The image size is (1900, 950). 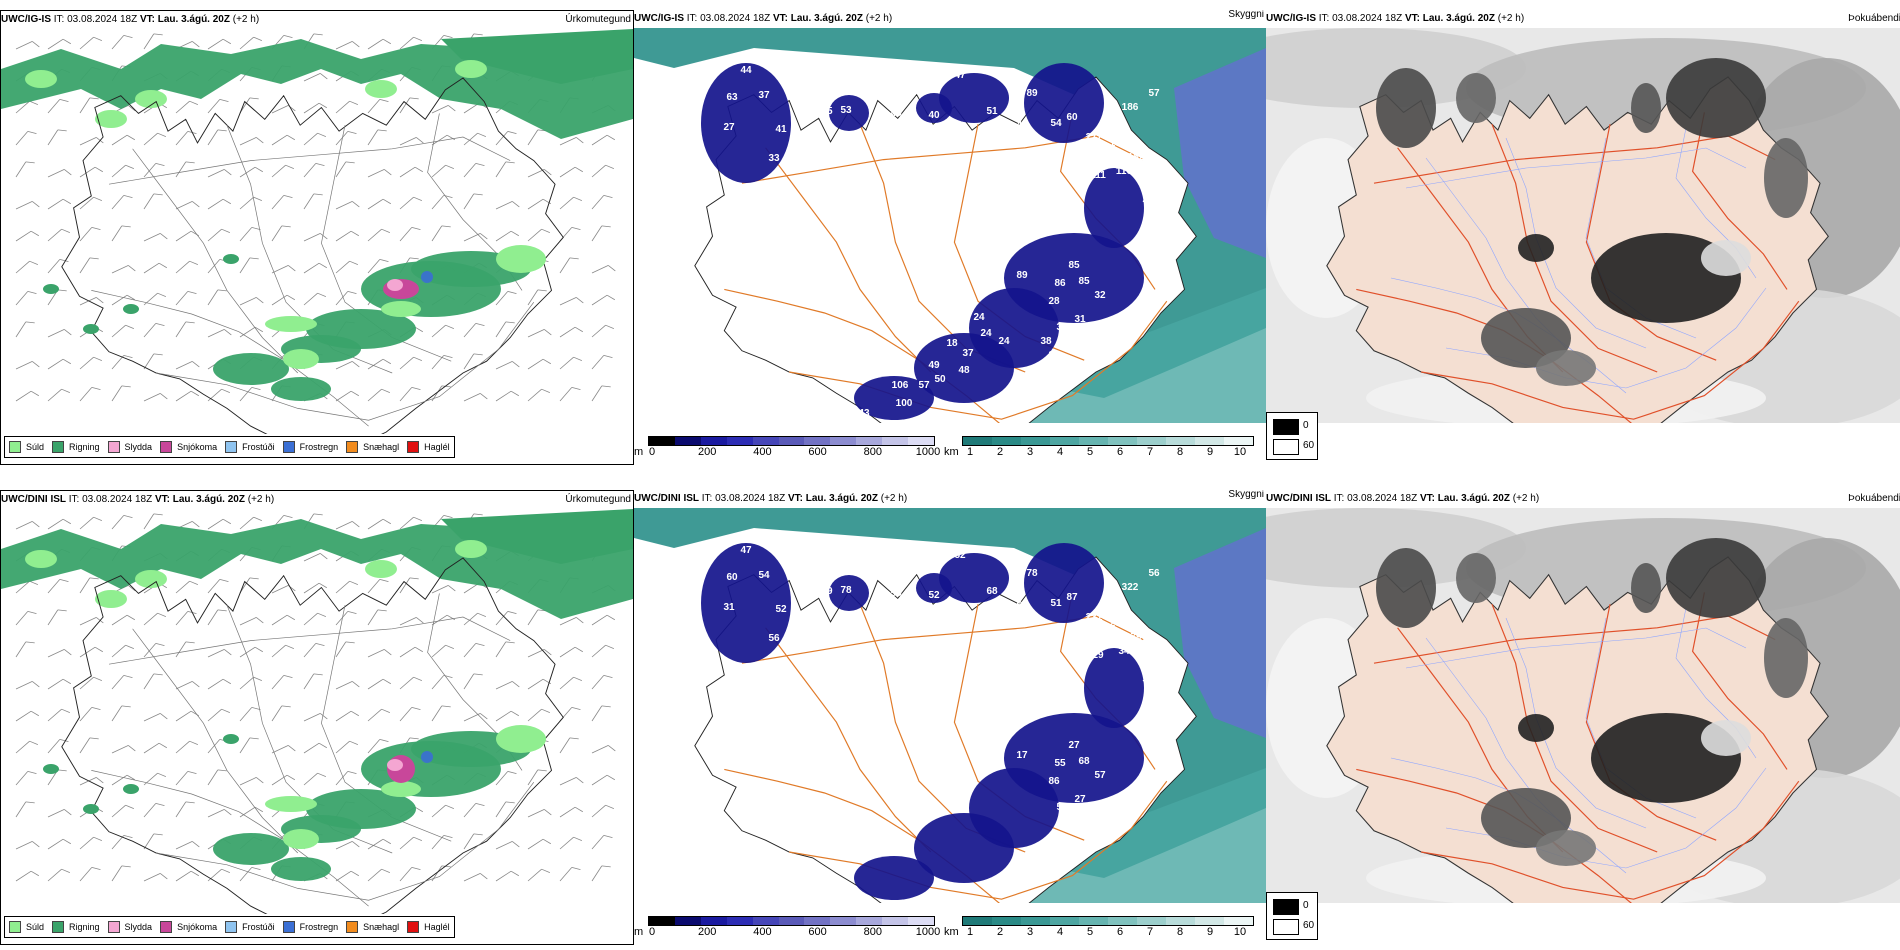 What do you see at coordinates (846, 590) in the screenshot?
I see `cloud-height-label: 78` at bounding box center [846, 590].